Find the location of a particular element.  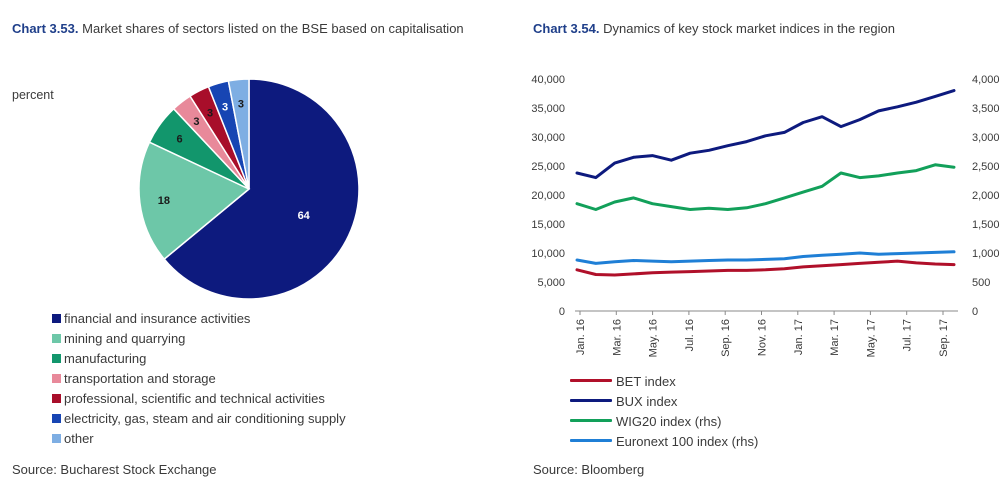

legend-item: WIG20 index (rhs) is located at coordinates (664, 422).